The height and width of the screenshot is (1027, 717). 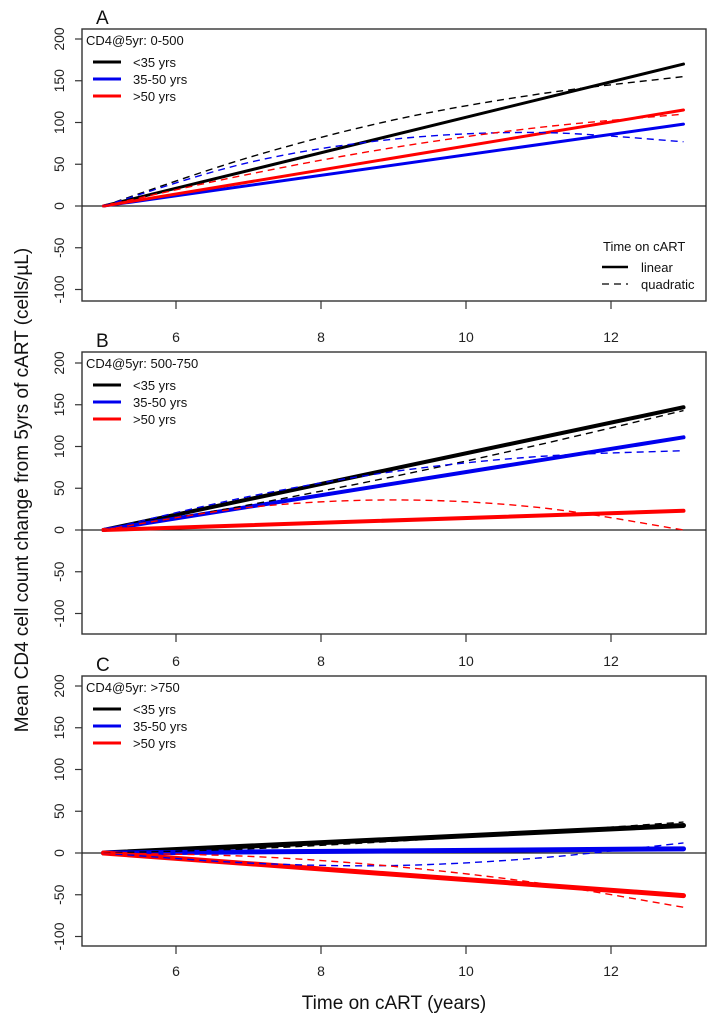 What do you see at coordinates (135, 40) in the screenshot?
I see `panel-subtitle: CD4@5yr: 0-500` at bounding box center [135, 40].